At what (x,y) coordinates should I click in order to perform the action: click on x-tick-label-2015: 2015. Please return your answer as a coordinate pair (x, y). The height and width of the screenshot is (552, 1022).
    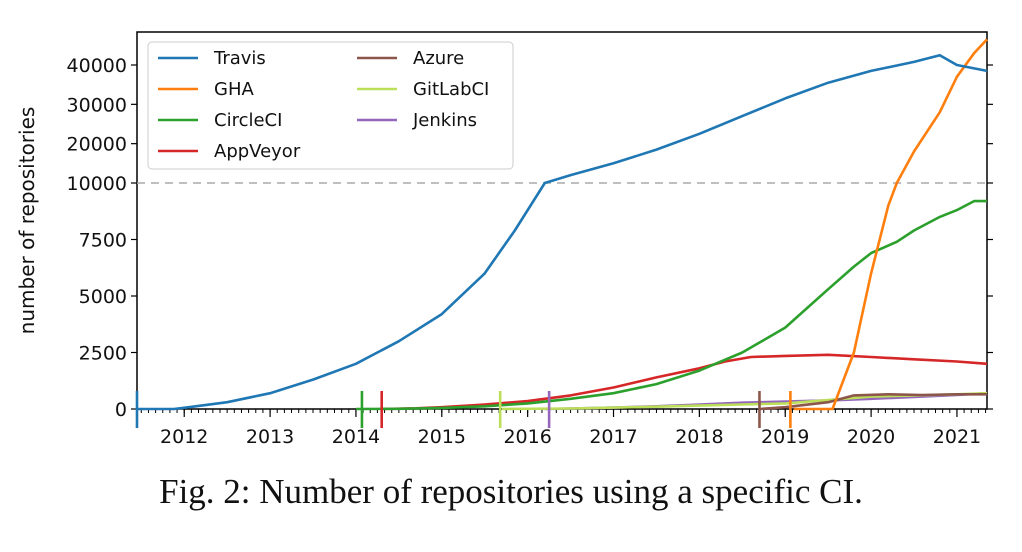
    Looking at the image, I should click on (442, 437).